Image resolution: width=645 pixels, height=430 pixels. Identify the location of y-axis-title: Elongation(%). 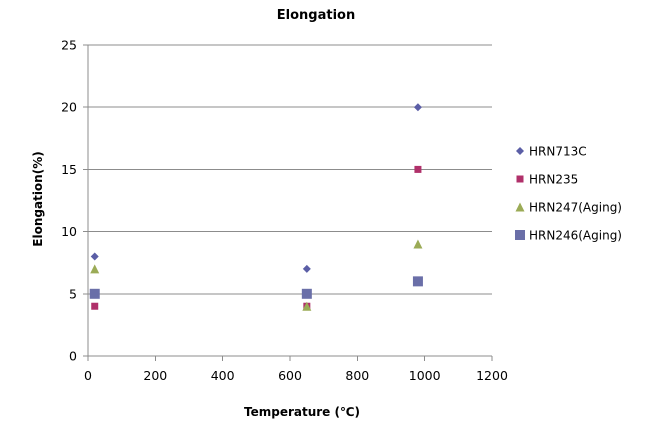
(38, 198).